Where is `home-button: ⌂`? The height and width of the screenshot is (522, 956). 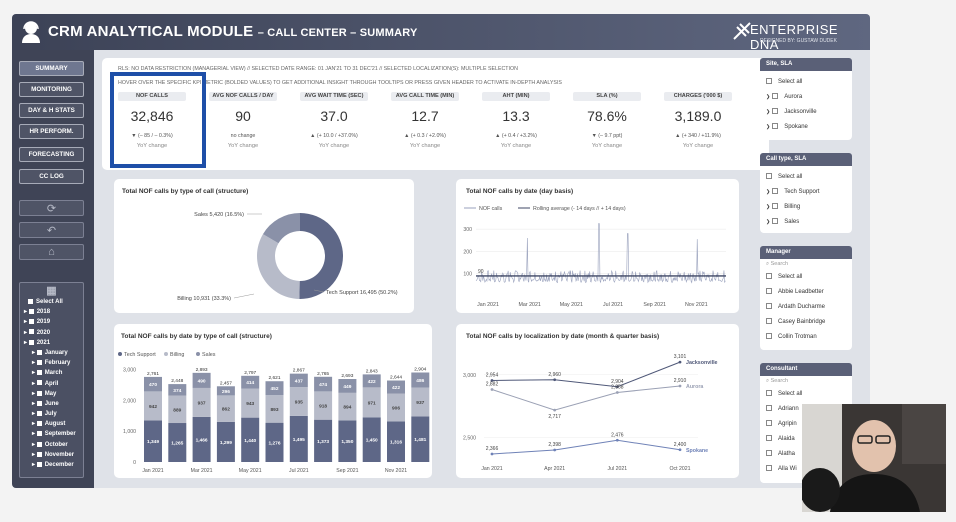 home-button: ⌂ is located at coordinates (51, 252).